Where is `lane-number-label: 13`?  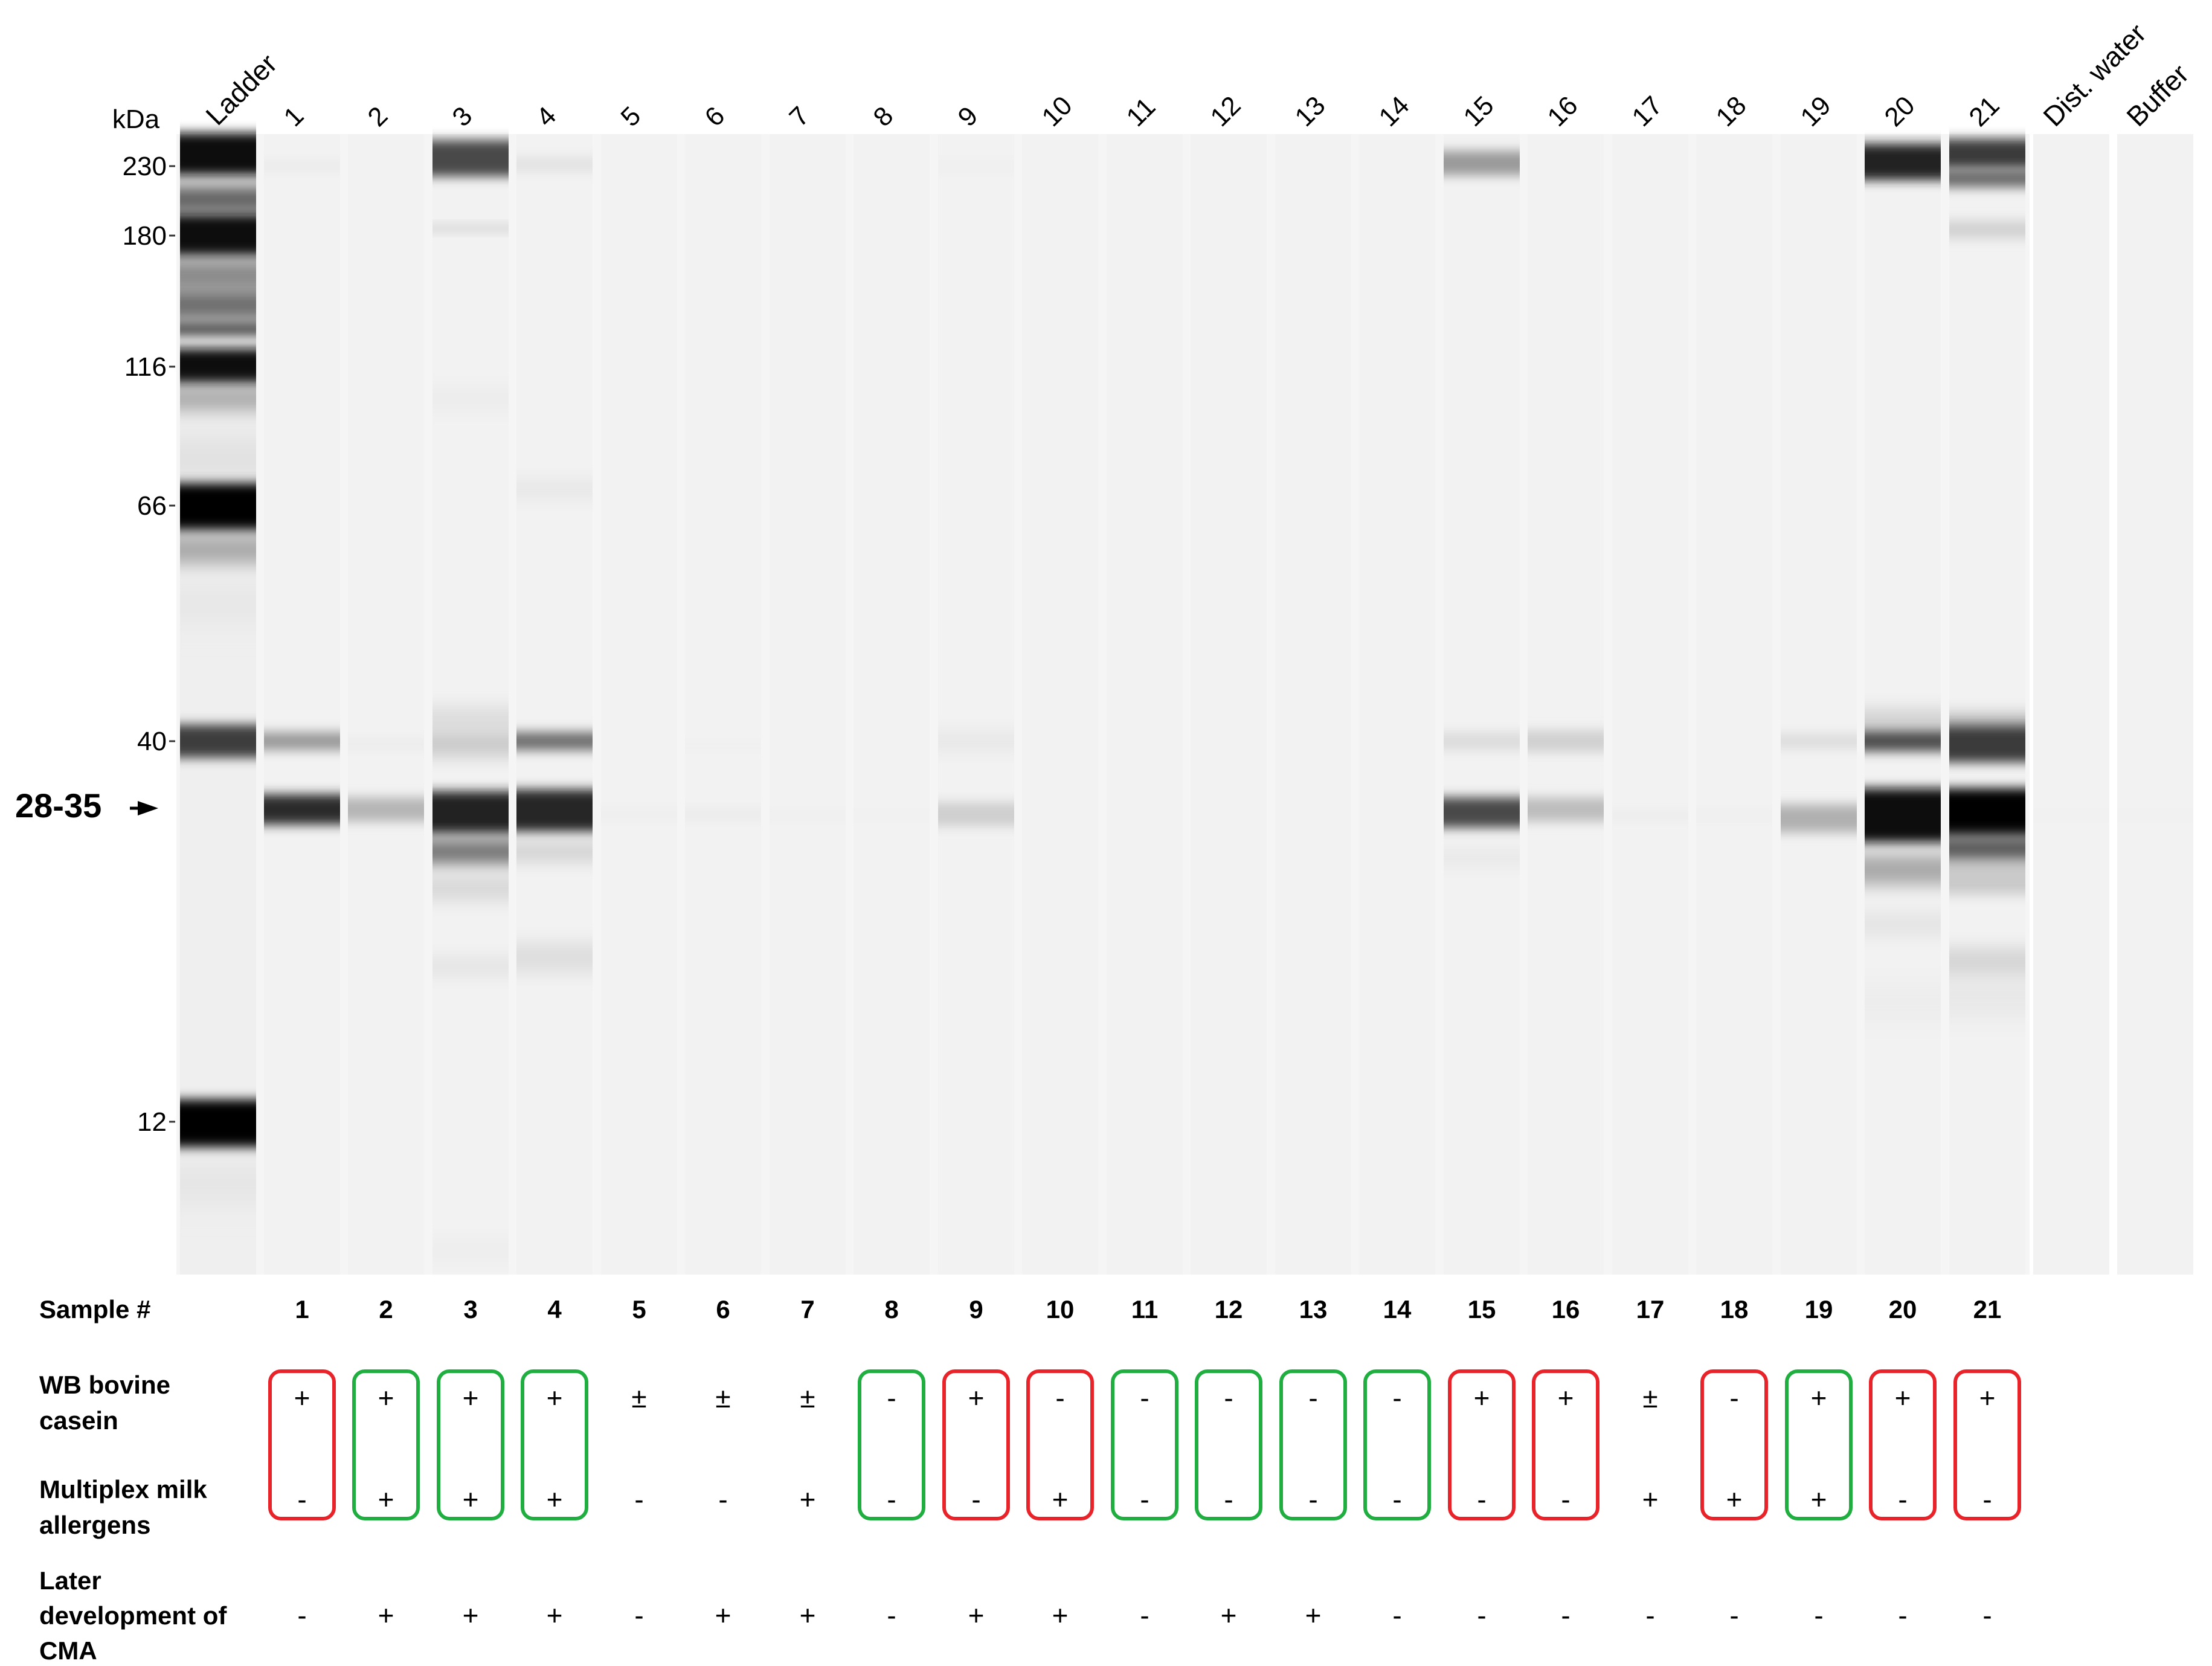
lane-number-label: 13 is located at coordinates (1310, 111).